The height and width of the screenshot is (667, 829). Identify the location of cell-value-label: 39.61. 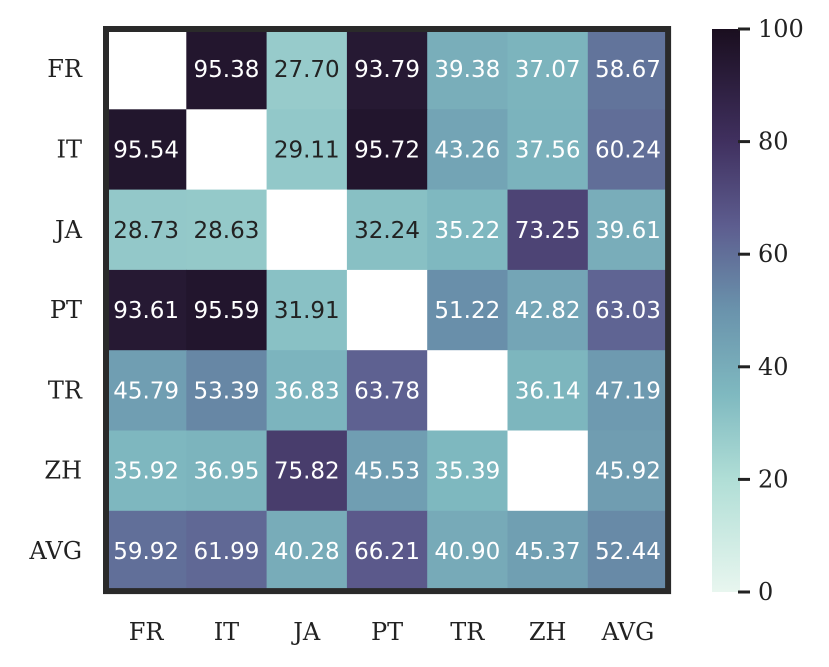
(628, 231).